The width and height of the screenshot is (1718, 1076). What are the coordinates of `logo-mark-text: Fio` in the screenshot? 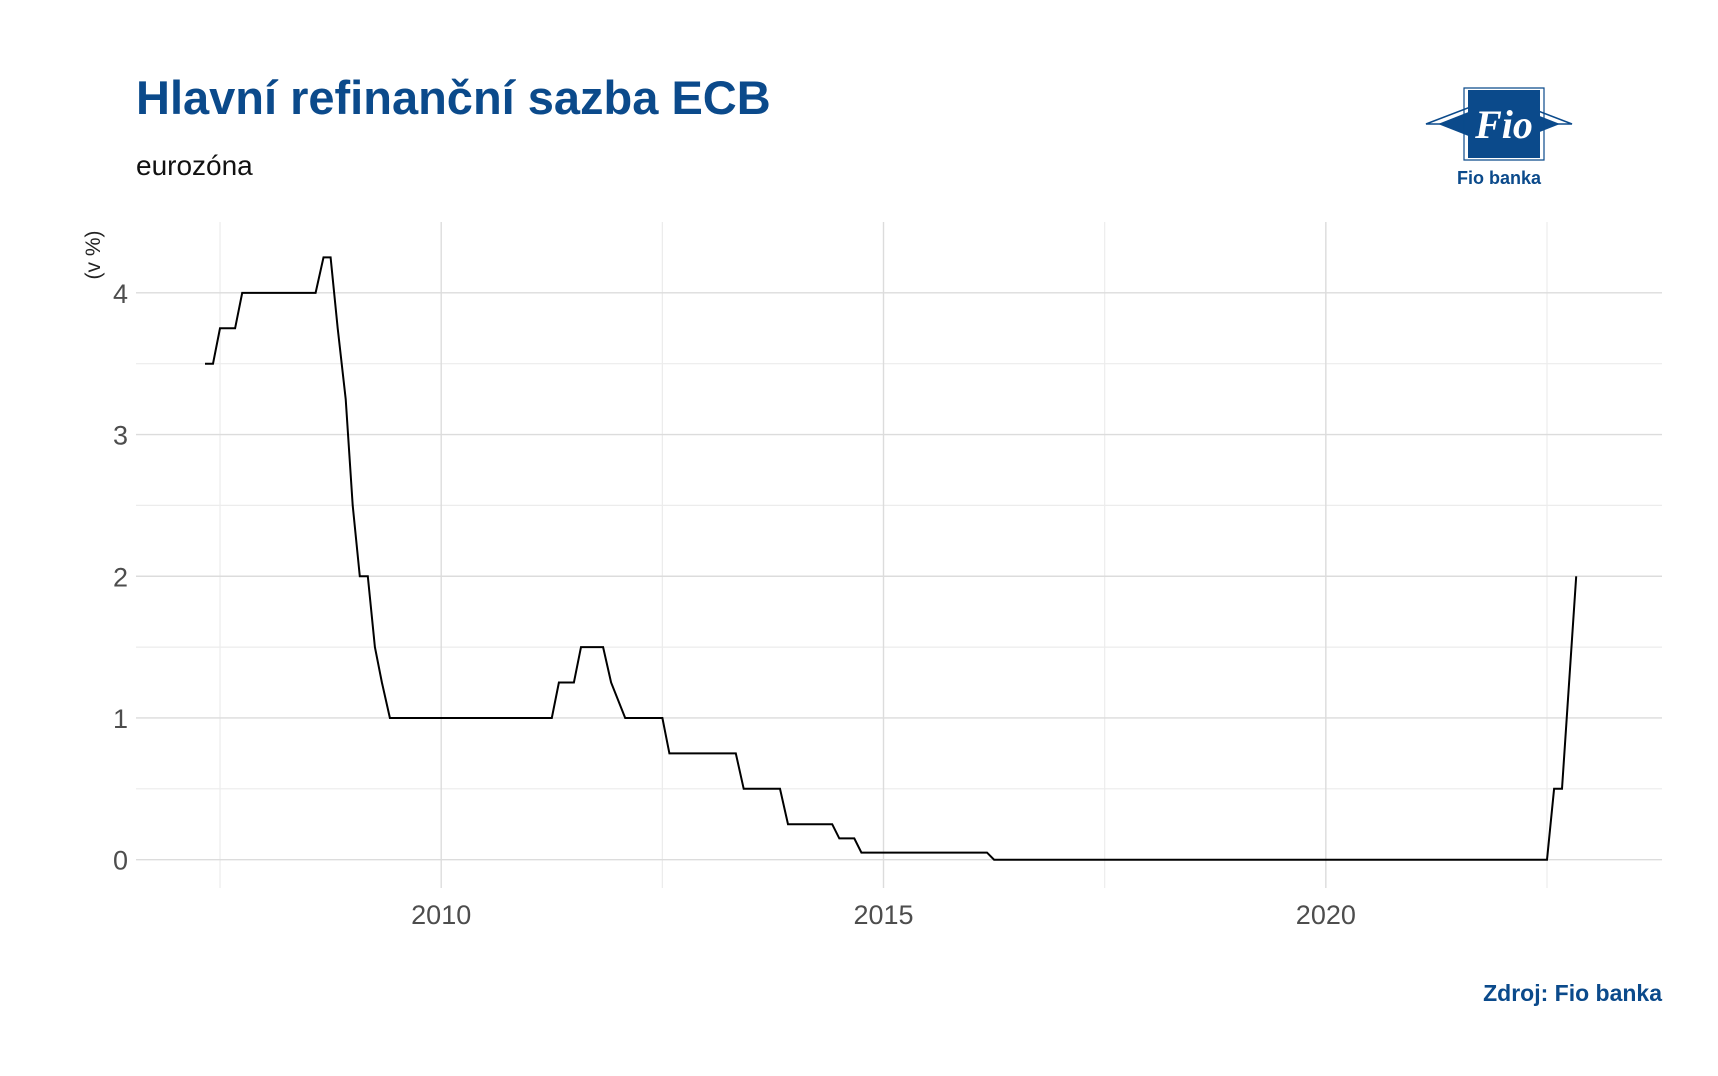 It's located at (1503, 124).